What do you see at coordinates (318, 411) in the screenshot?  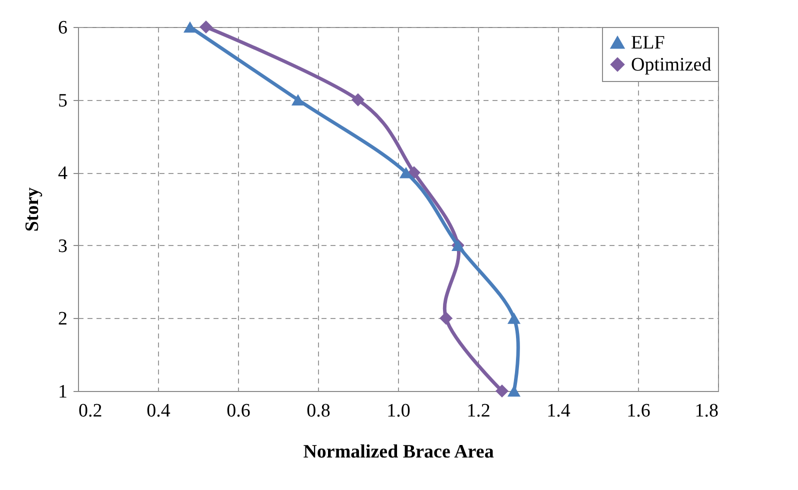 I see `x-tick-label: 0.8` at bounding box center [318, 411].